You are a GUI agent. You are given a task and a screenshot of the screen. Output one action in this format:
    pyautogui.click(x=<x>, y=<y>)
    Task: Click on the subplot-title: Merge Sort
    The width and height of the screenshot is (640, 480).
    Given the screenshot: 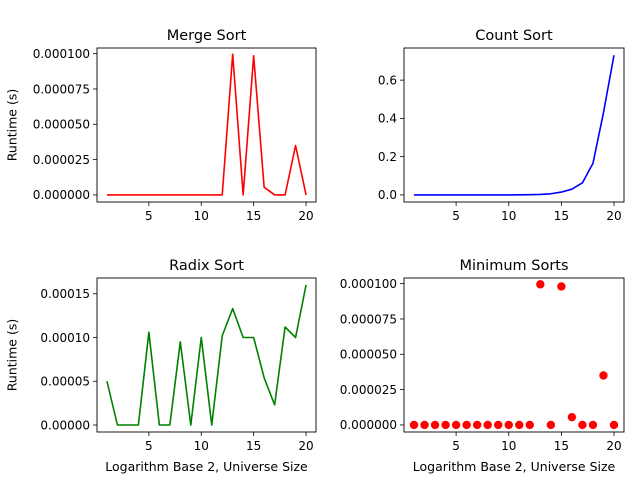 What is the action you would take?
    pyautogui.click(x=207, y=36)
    